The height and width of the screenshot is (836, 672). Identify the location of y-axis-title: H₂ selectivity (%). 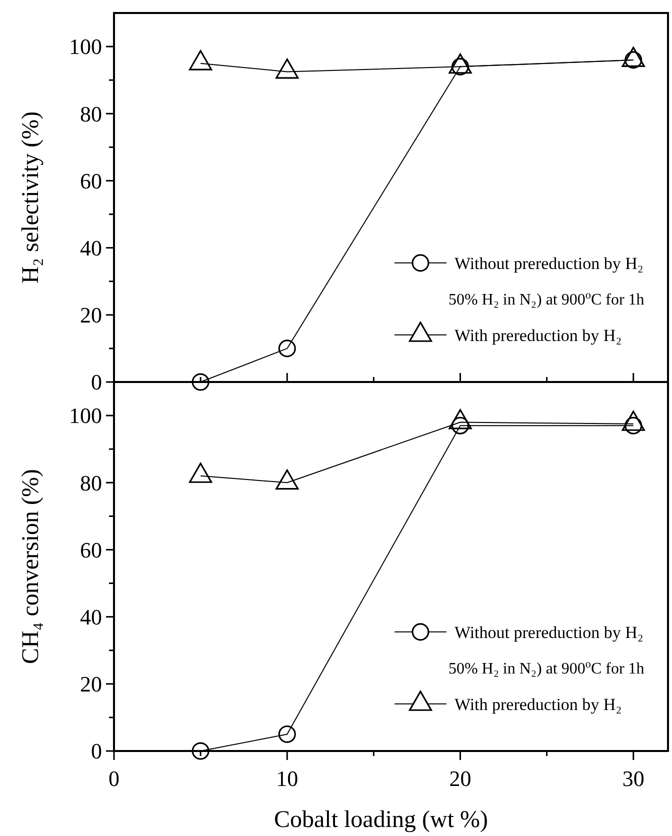
(31, 197).